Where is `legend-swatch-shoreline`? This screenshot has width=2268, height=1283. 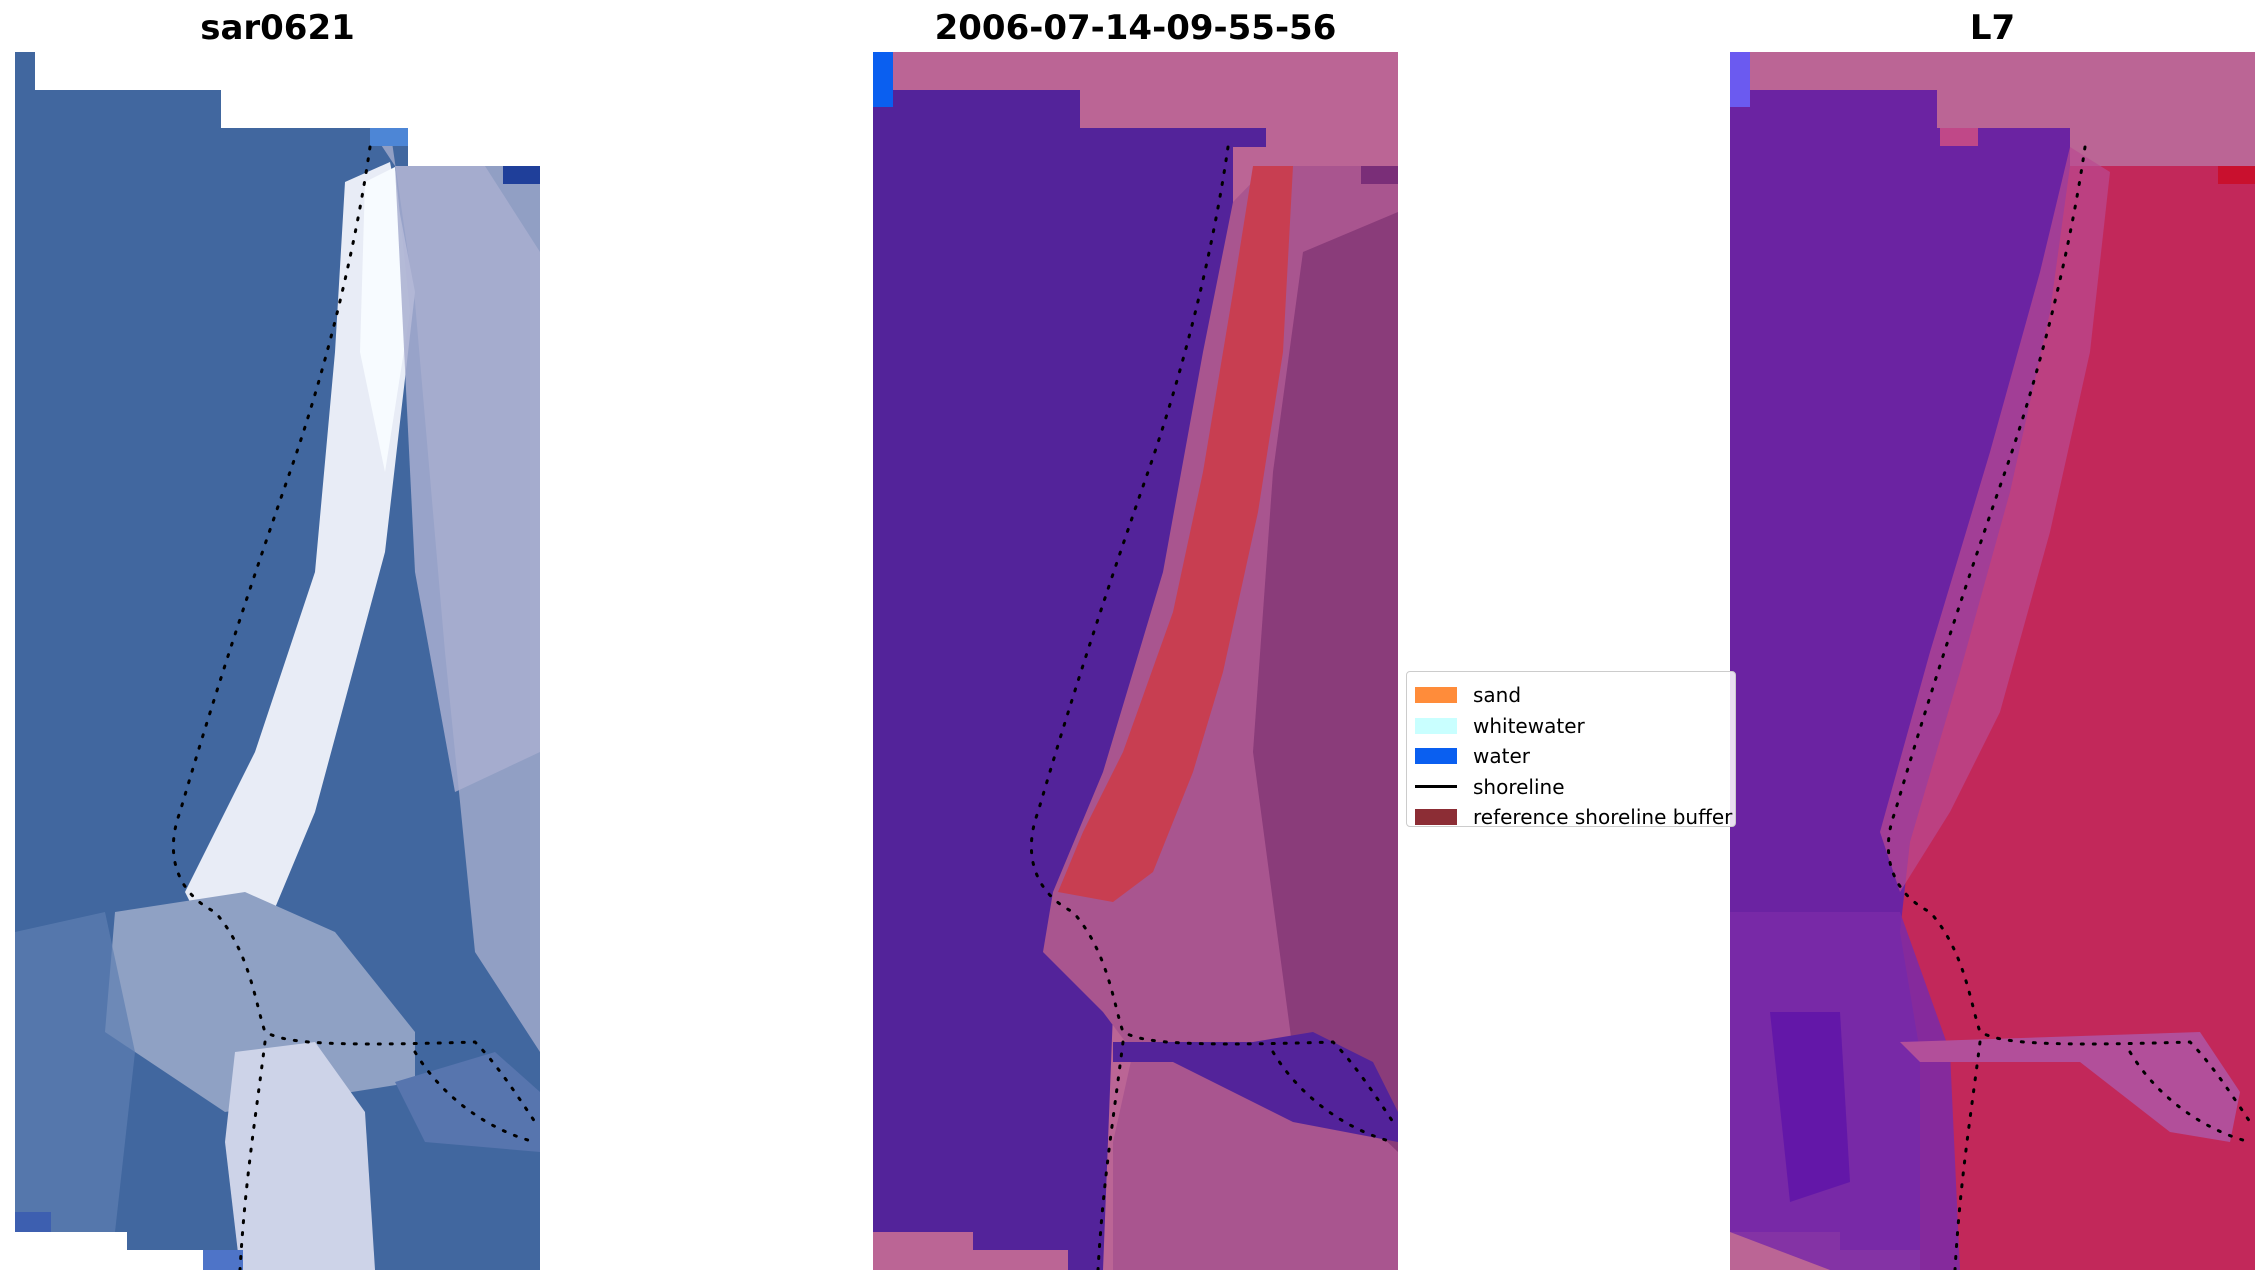 legend-swatch-shoreline is located at coordinates (1436, 787).